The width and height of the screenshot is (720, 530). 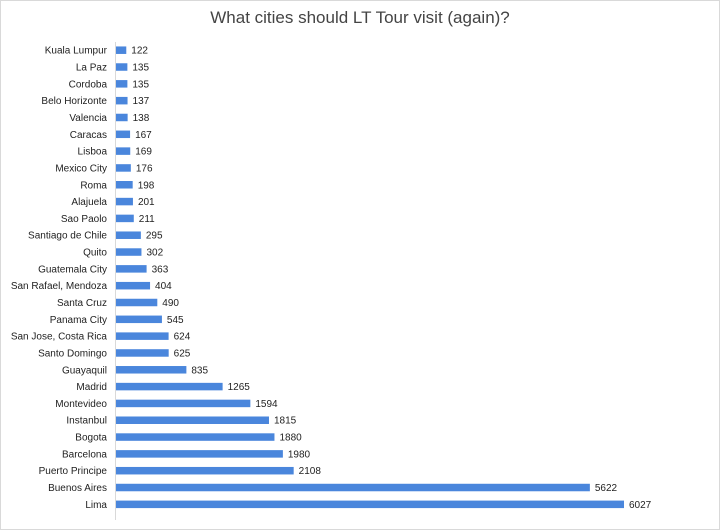 What do you see at coordinates (154, 253) in the screenshot?
I see `value-label: 302` at bounding box center [154, 253].